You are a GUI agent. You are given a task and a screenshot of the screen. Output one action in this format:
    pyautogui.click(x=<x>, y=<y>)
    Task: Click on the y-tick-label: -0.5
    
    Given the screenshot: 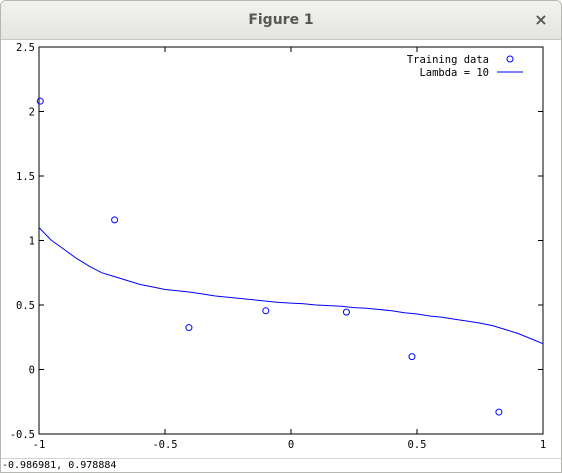 What is the action you would take?
    pyautogui.click(x=22, y=435)
    